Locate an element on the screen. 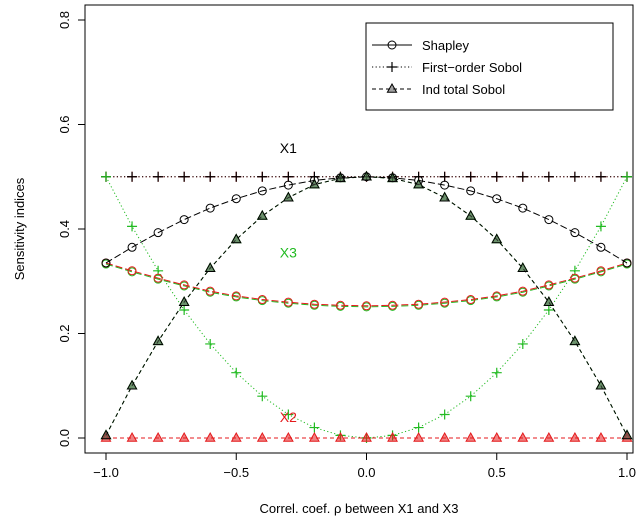  y-tick-label: 0.2 is located at coordinates (64, 333).